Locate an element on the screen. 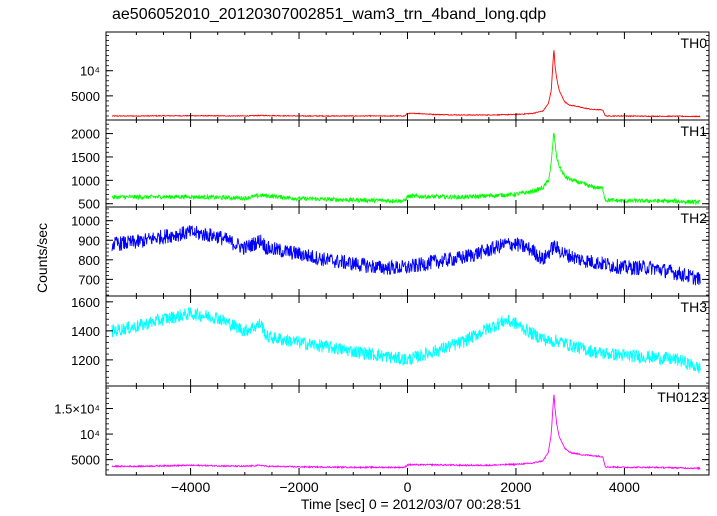  y-tick-label: 700 is located at coordinates (89, 279).